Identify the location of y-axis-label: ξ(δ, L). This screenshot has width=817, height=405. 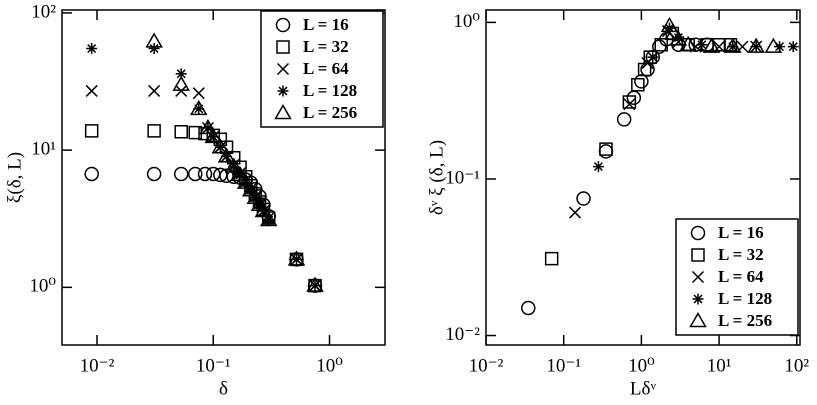
(14, 177).